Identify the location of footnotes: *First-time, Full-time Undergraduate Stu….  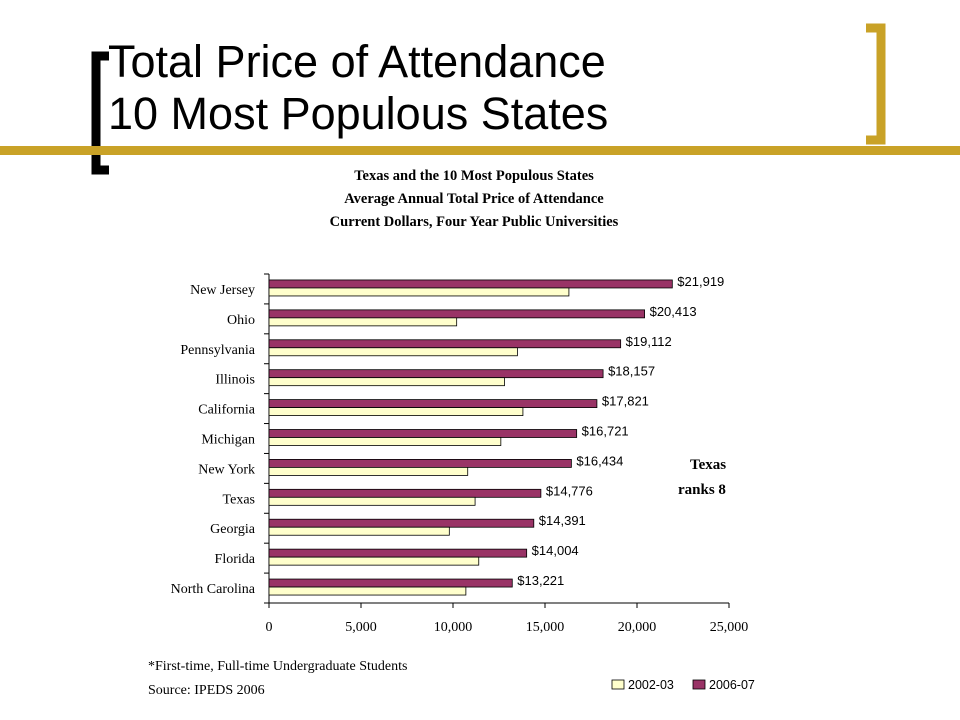
(278, 678).